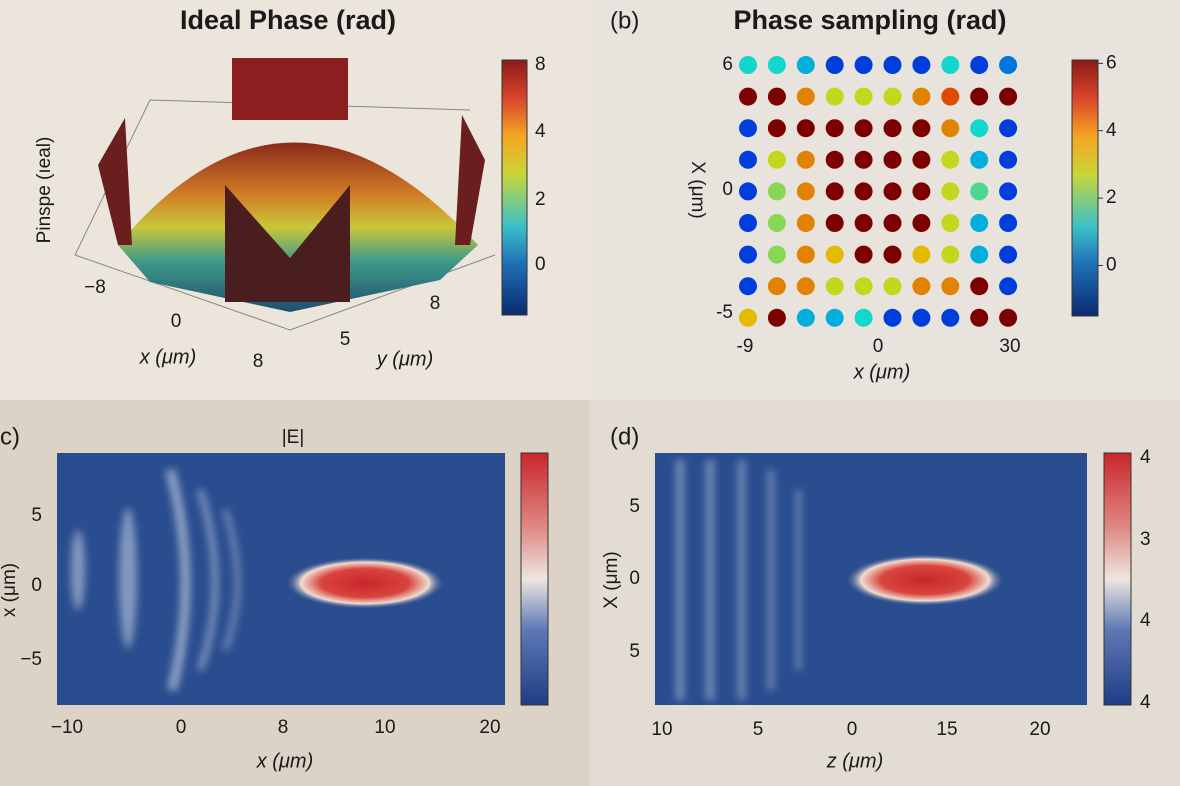  Describe the element at coordinates (745, 346) in the screenshot. I see `x-tick-labels: -9` at that location.